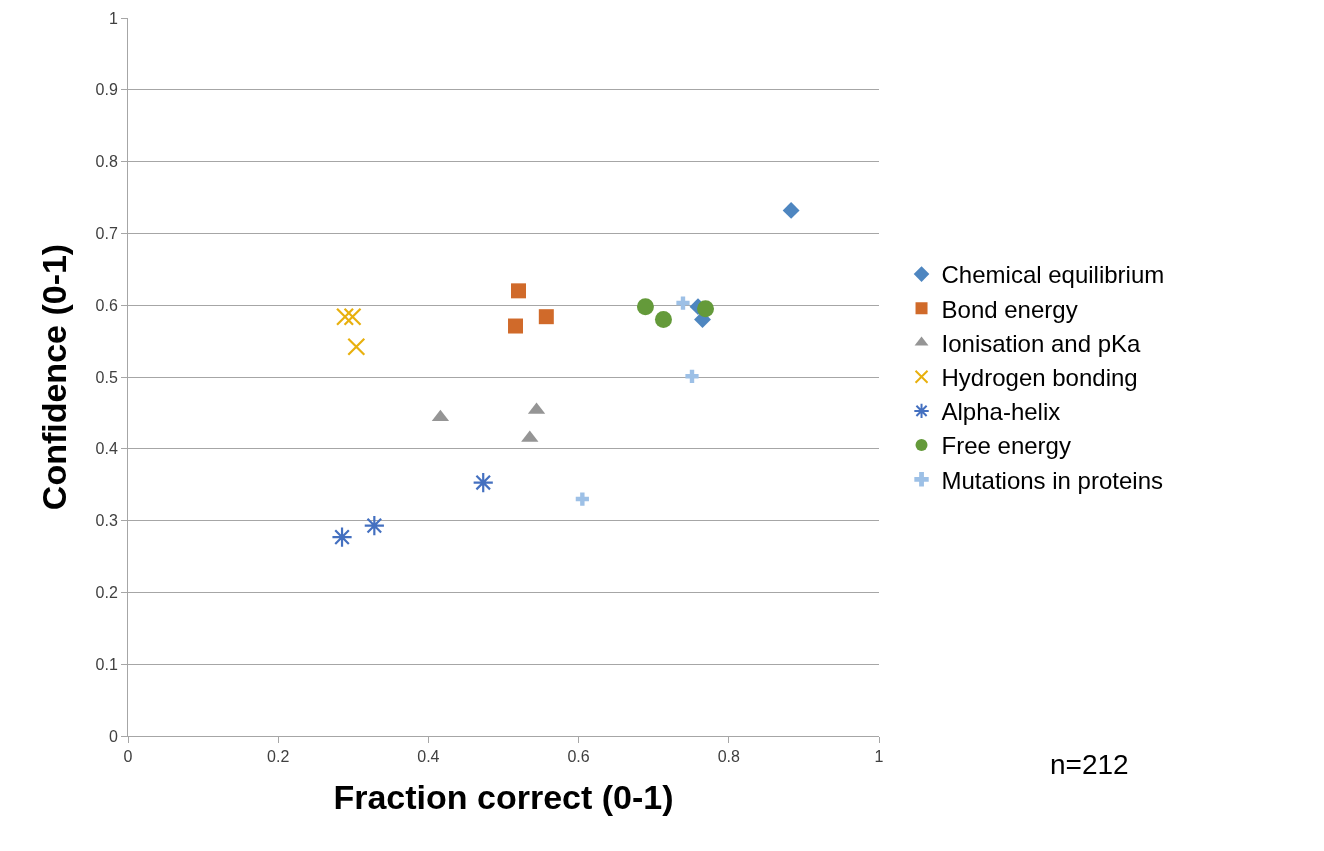 The height and width of the screenshot is (851, 1324). I want to click on legend-label: Mutations in proteins, so click(1052, 480).